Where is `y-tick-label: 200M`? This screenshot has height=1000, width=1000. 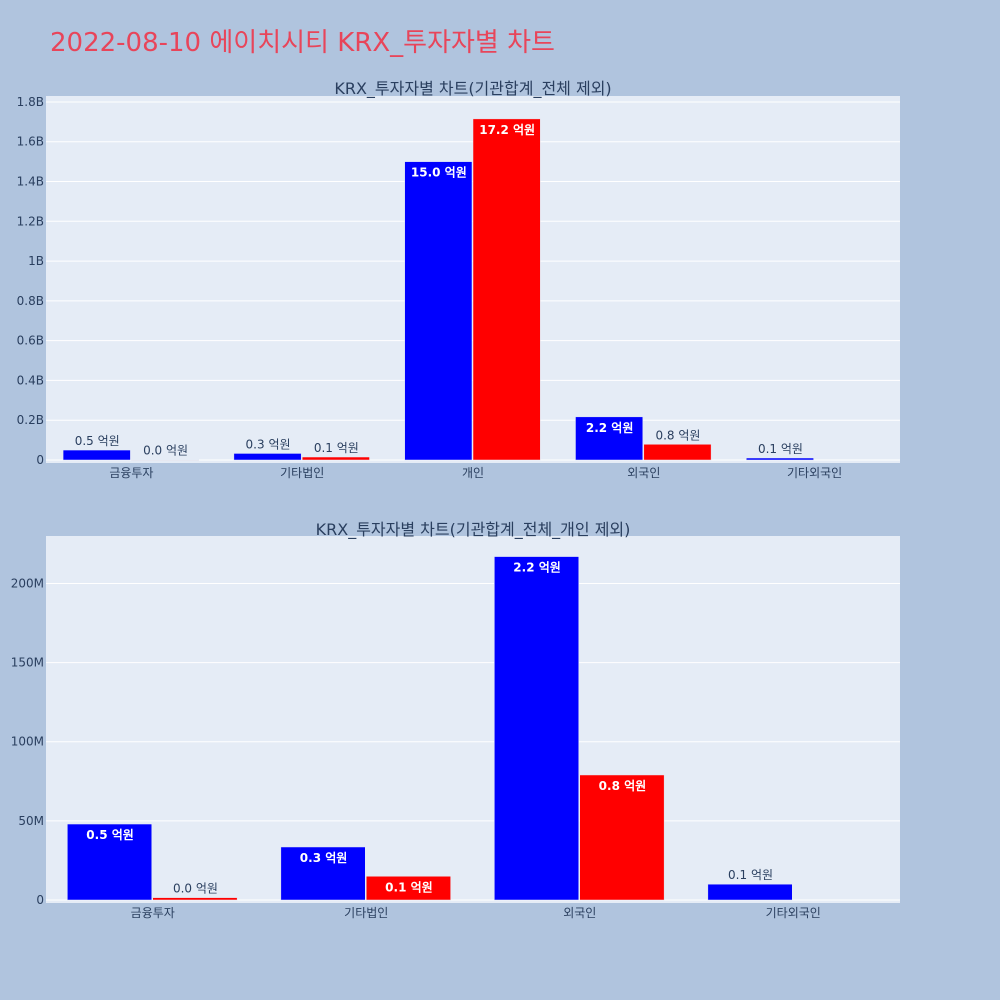
y-tick-label: 200M is located at coordinates (27, 583).